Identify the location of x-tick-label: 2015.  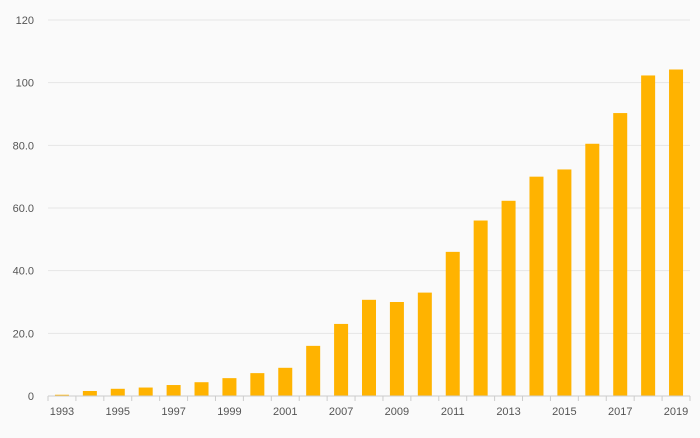
(564, 412).